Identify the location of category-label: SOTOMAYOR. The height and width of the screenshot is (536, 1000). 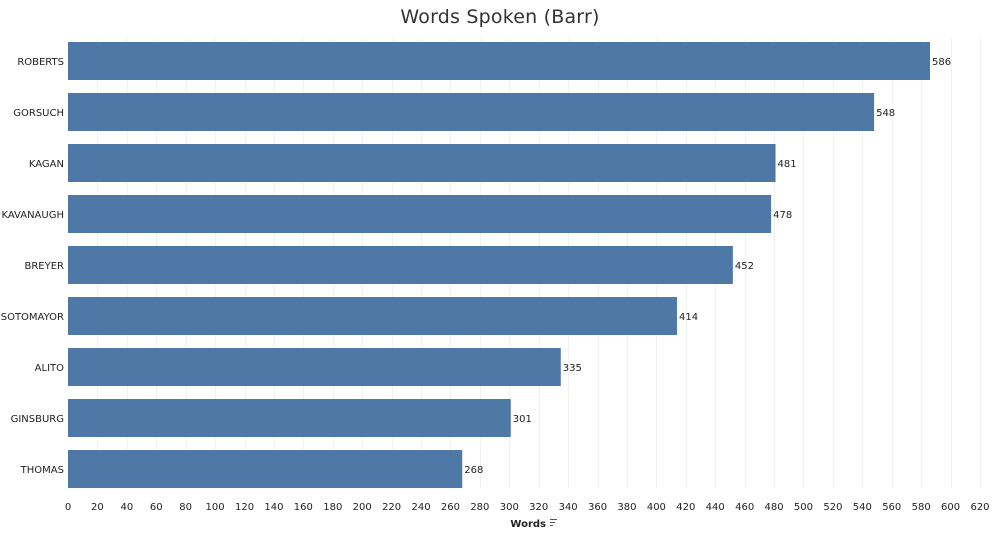
(32, 317).